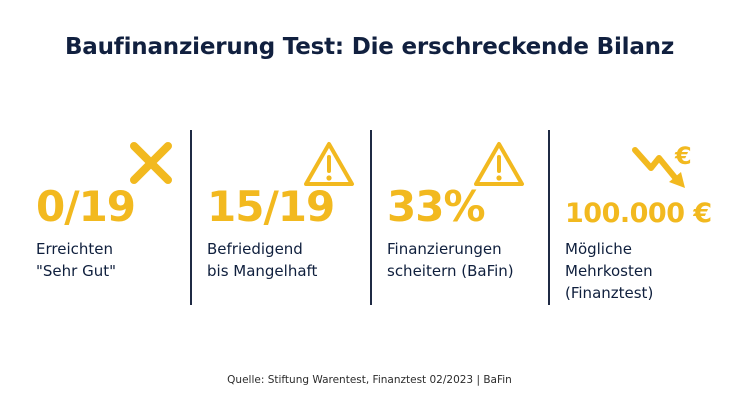  I want to click on stat-card-mangelhaft: 15/19 Befriedigend bis Mangelhaft, so click(287, 225).